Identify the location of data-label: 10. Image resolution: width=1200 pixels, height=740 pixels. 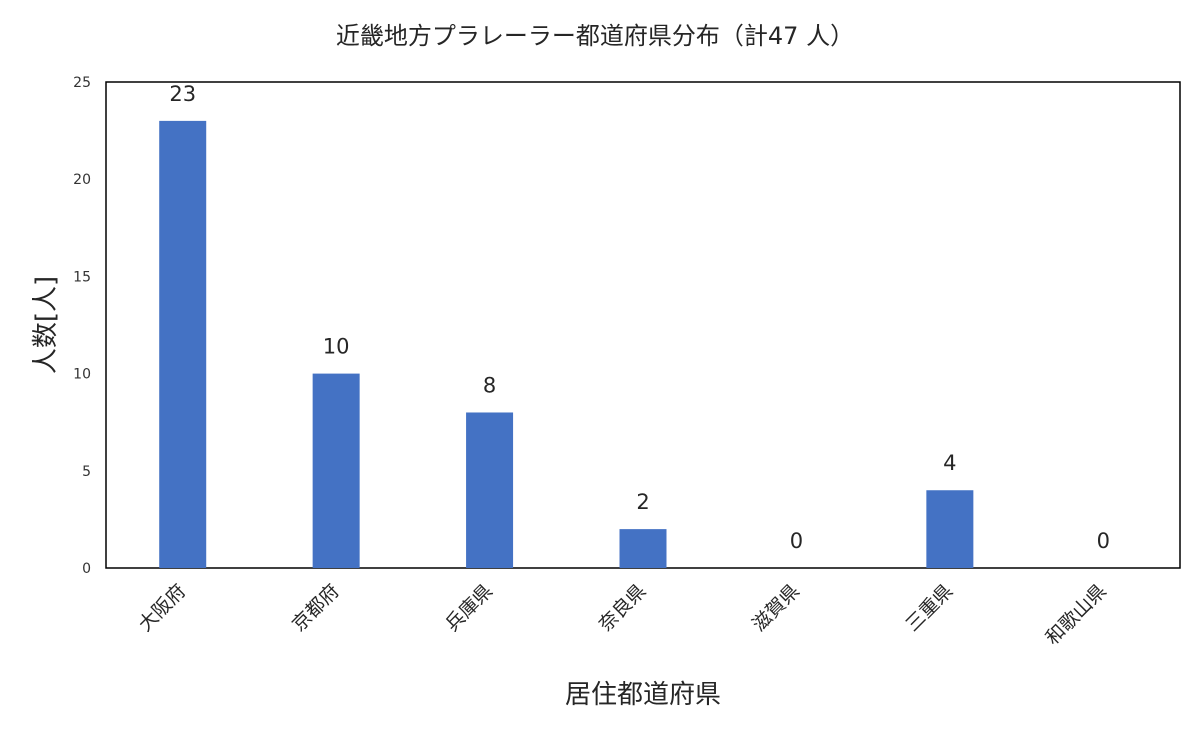
(336, 347).